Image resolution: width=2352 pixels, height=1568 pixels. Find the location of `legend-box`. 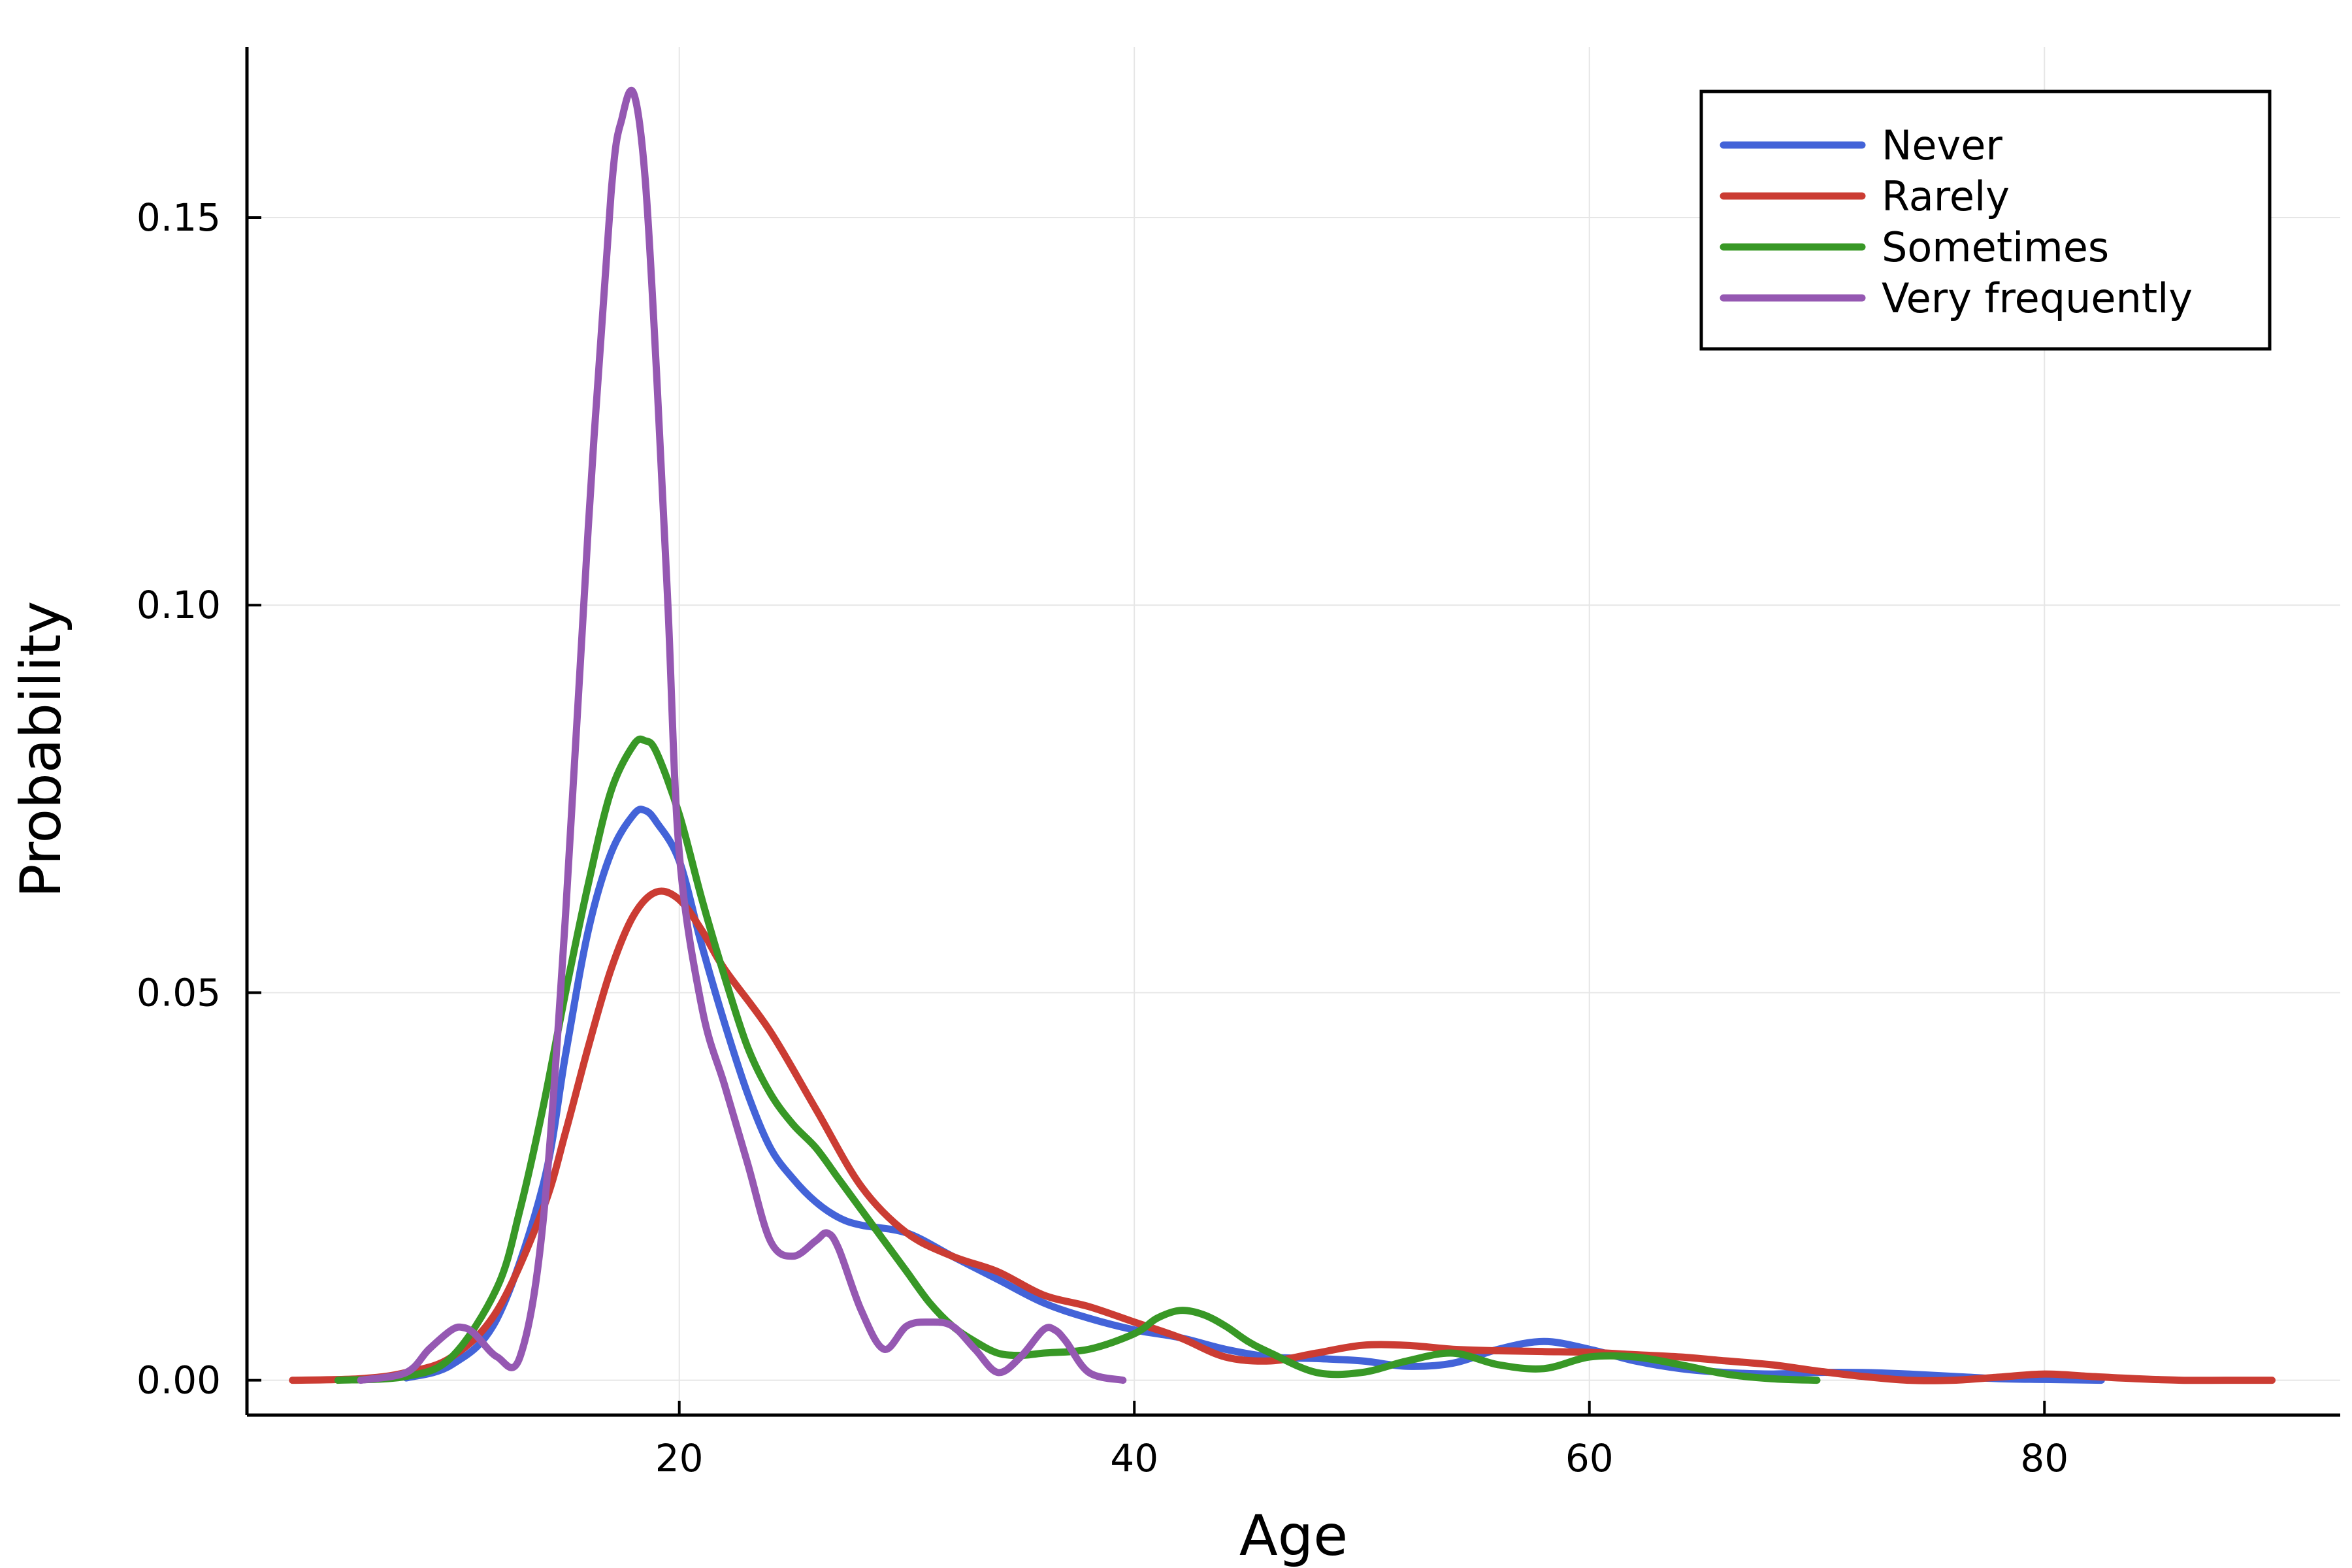

legend-box is located at coordinates (1985, 220).